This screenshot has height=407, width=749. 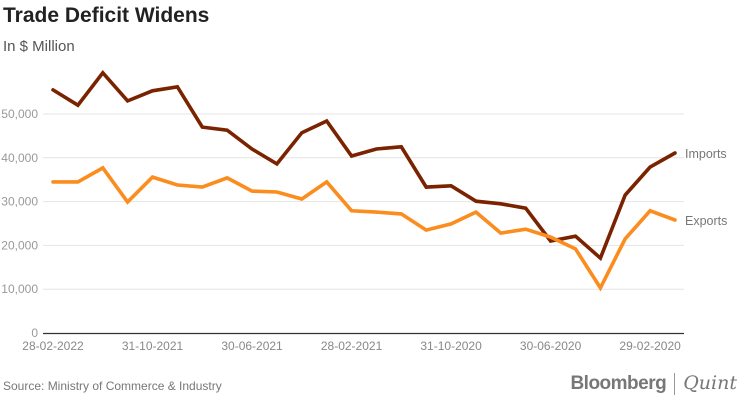 What do you see at coordinates (675, 383) in the screenshot?
I see `logo-divider` at bounding box center [675, 383].